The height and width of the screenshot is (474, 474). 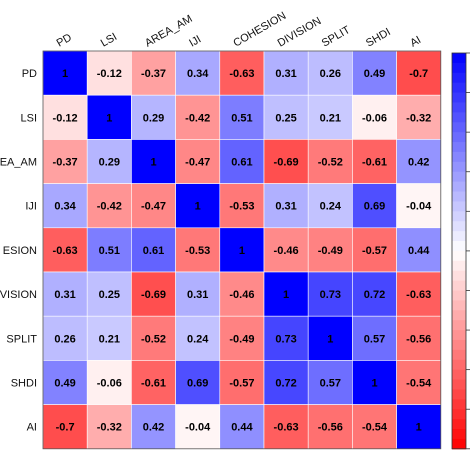 What do you see at coordinates (197, 384) in the screenshot?
I see `cell-value-label: 0.69` at bounding box center [197, 384].